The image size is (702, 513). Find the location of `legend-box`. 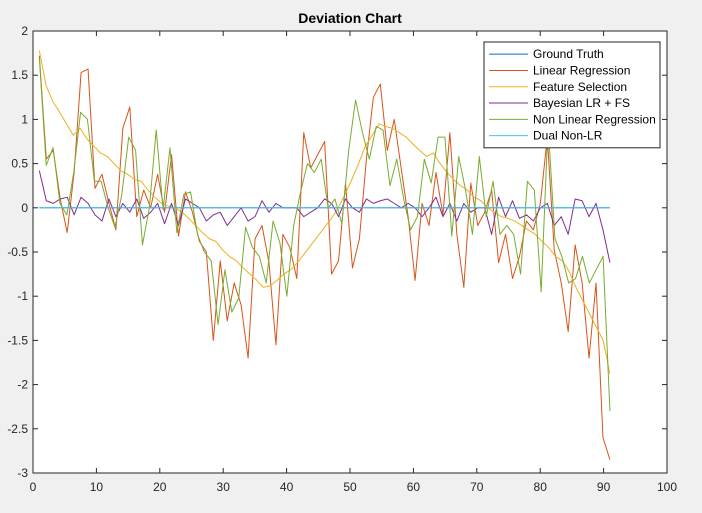

legend-box is located at coordinates (572, 95).